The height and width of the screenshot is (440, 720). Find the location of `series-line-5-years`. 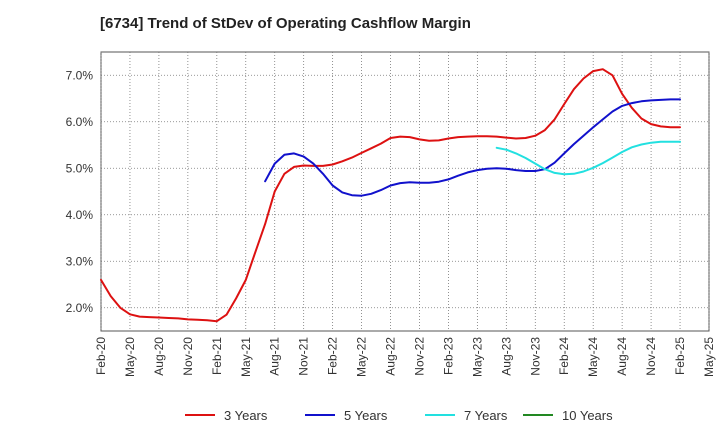

series-line-5-years is located at coordinates (472, 147).